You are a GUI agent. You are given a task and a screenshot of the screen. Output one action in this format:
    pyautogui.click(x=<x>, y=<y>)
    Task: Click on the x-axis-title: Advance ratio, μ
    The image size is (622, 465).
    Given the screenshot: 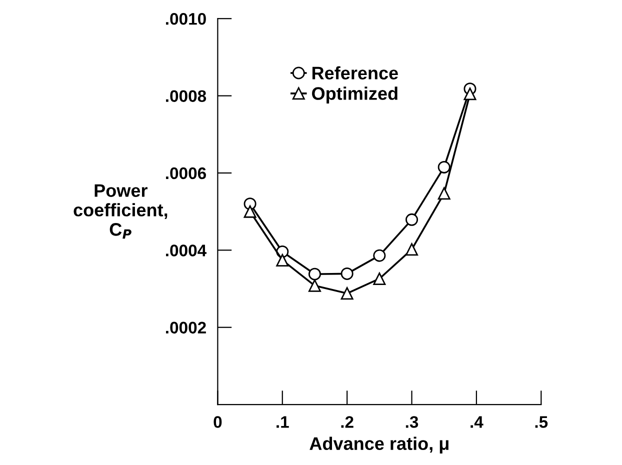 What is the action you would take?
    pyautogui.click(x=379, y=445)
    